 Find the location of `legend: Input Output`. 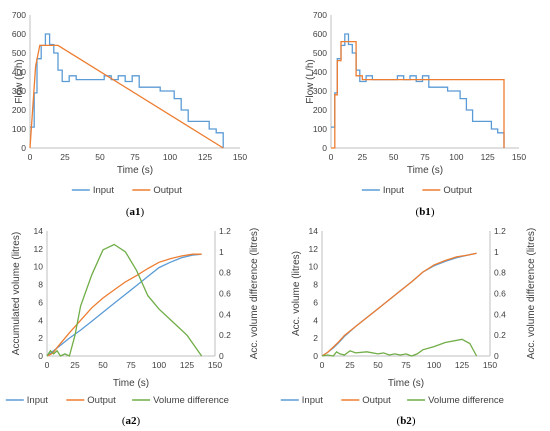

legend: Input Output is located at coordinates (126, 190).